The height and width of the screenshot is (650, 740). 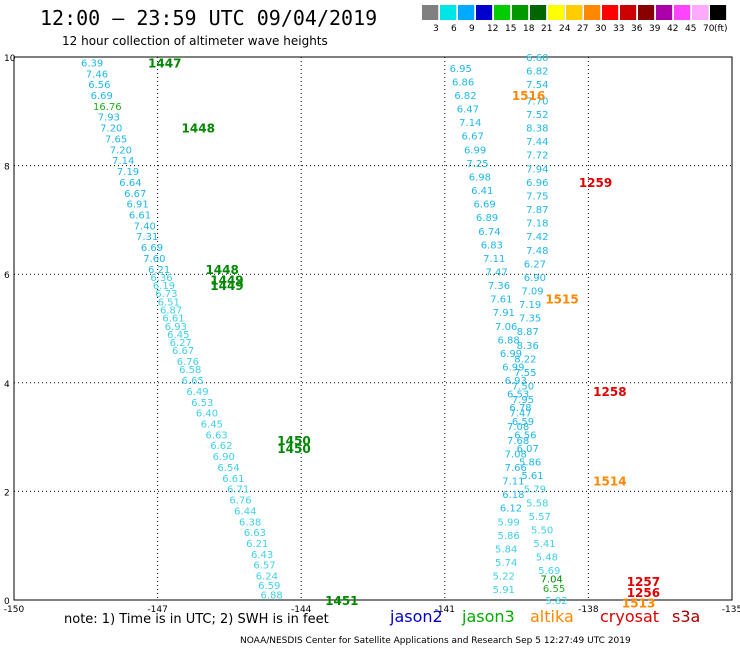 What do you see at coordinates (537, 156) in the screenshot?
I see `wave-height-value: 7.72` at bounding box center [537, 156].